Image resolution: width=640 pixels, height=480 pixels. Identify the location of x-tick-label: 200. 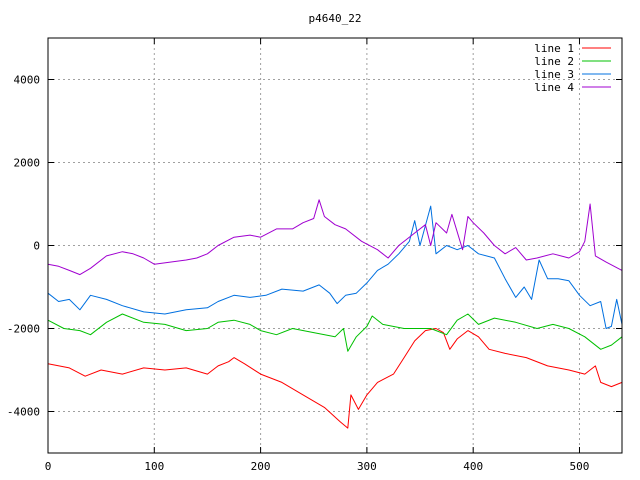
(261, 466).